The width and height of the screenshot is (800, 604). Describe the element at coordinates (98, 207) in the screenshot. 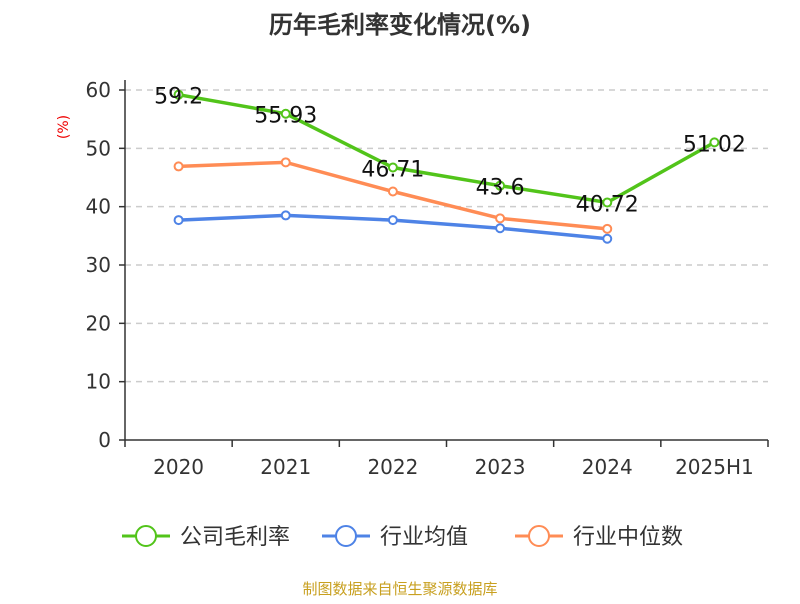

I see `y-tick-label: 40` at that location.